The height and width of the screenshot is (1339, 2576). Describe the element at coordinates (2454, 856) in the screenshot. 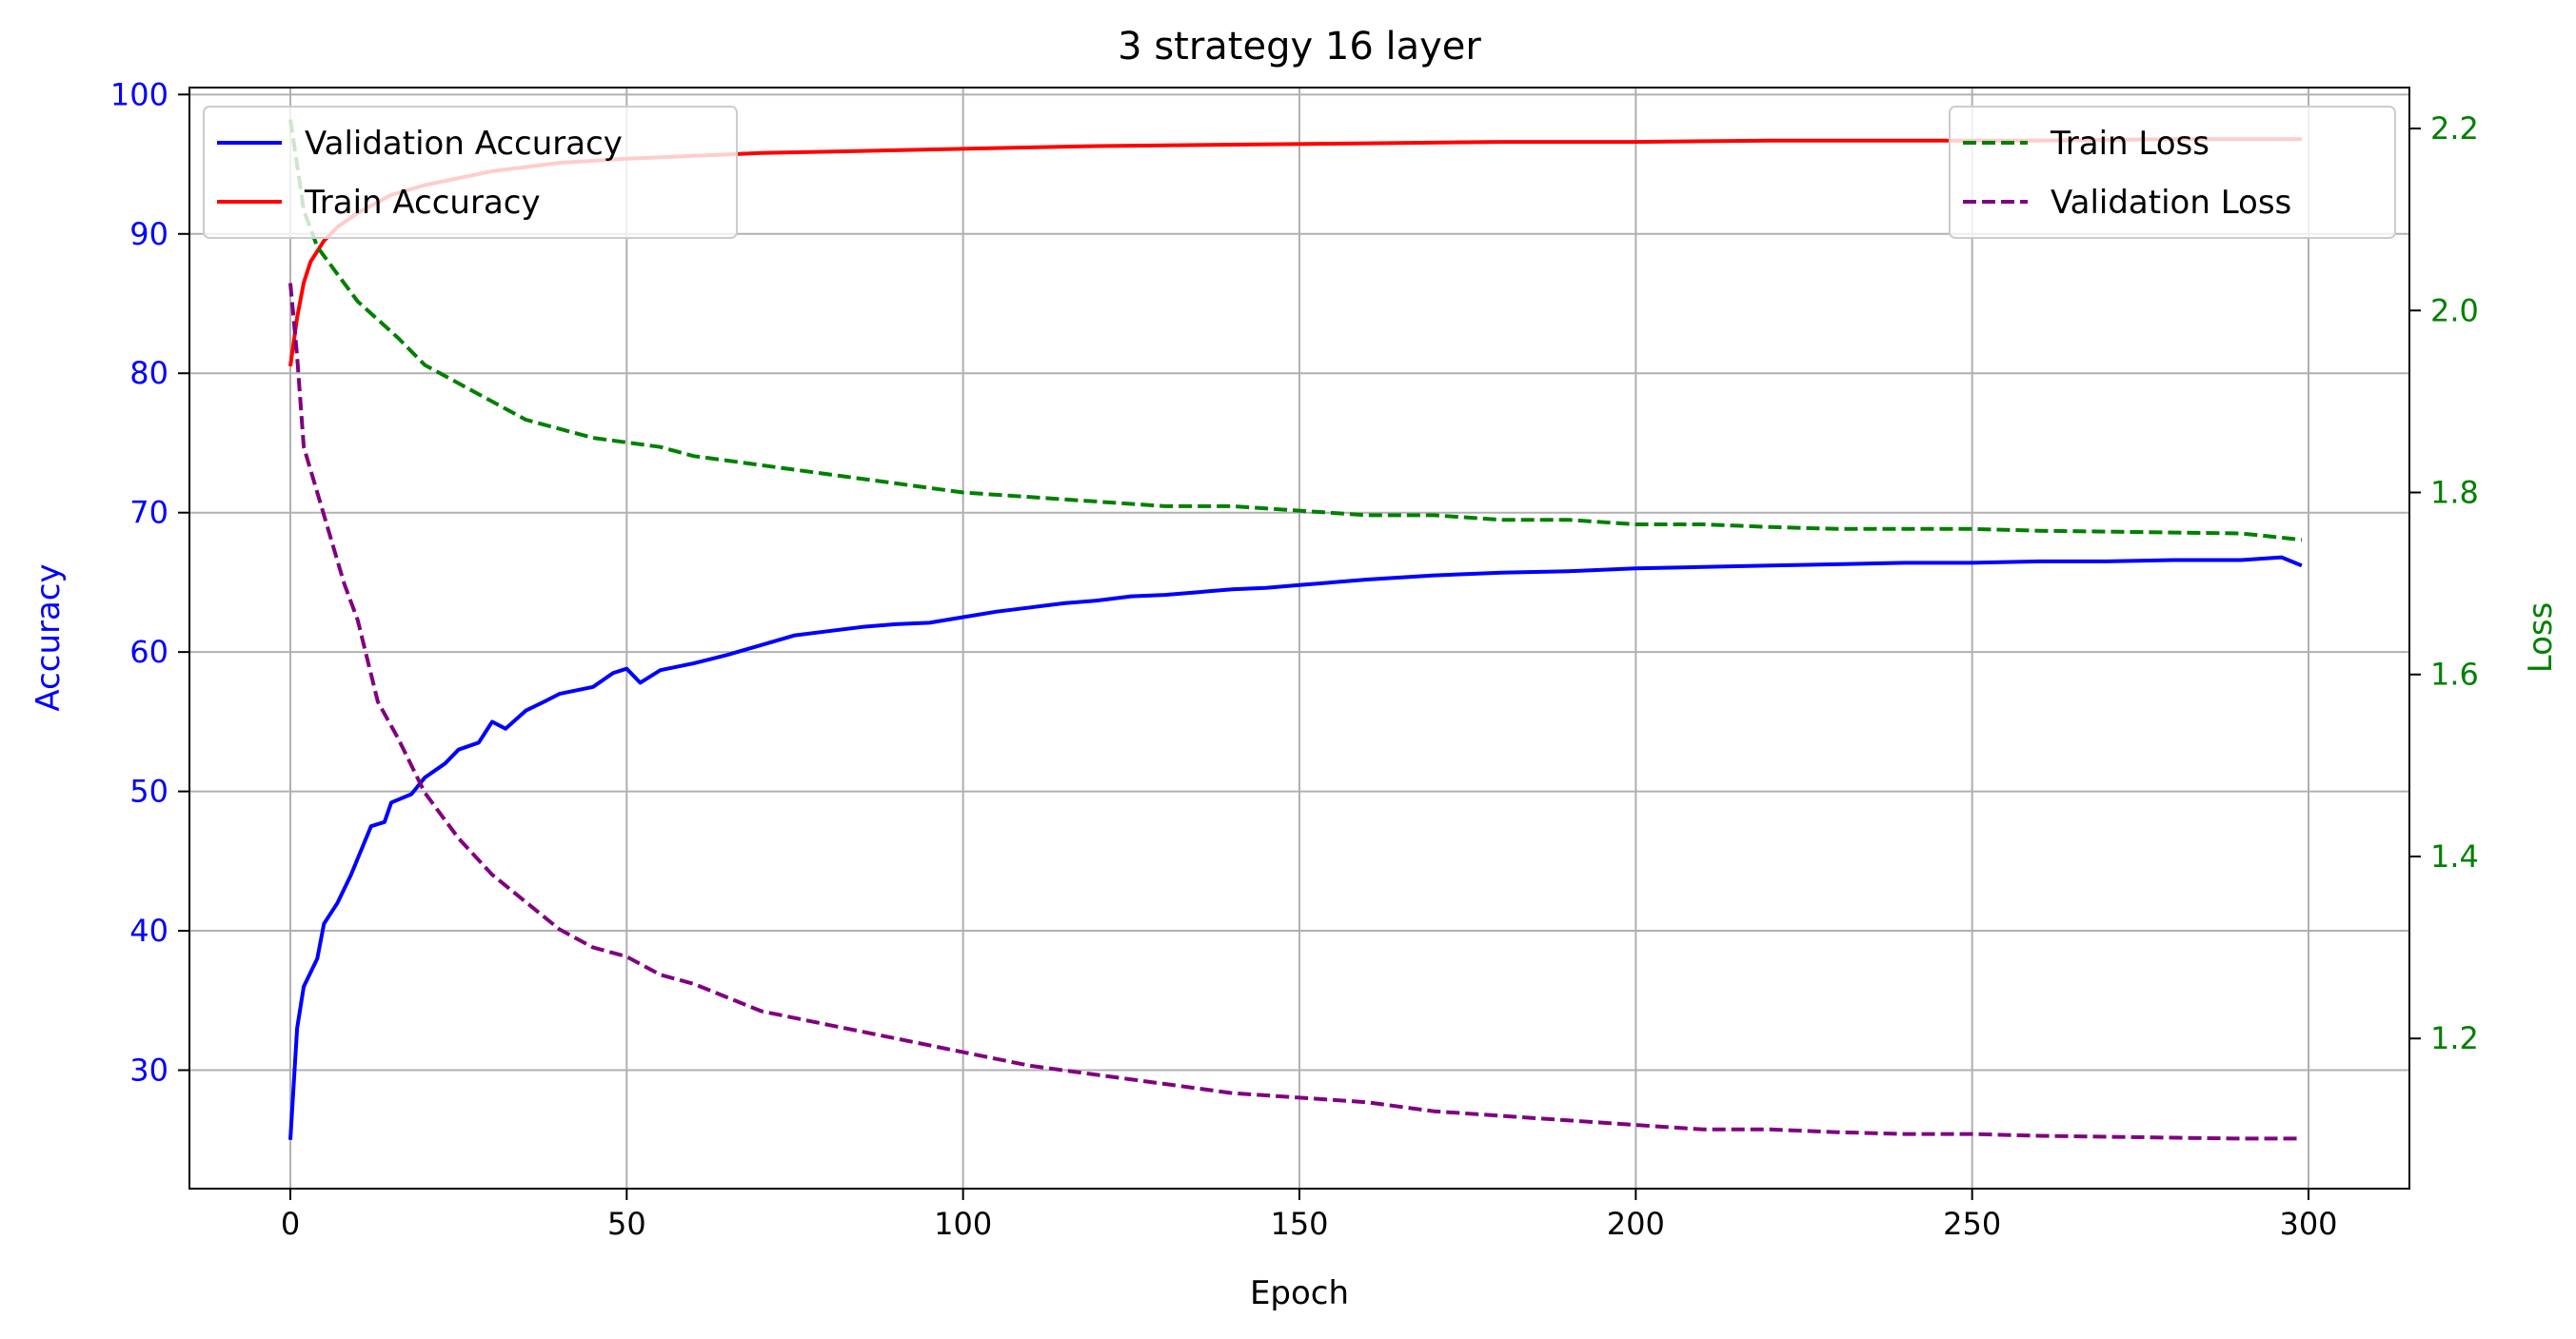

I see `y-right-tick-label: 1.4` at that location.